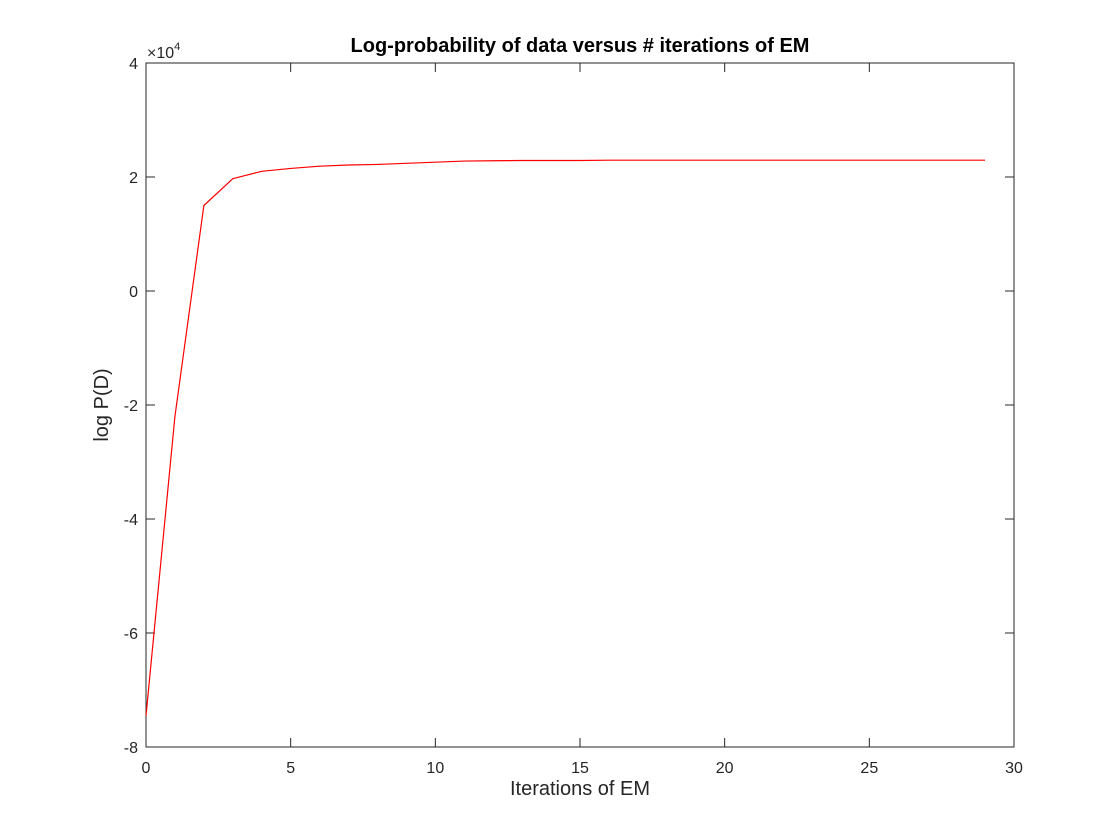 Image resolution: width=1120 pixels, height=840 pixels. What do you see at coordinates (131, 520) in the screenshot?
I see `y-tick-label: -4` at bounding box center [131, 520].